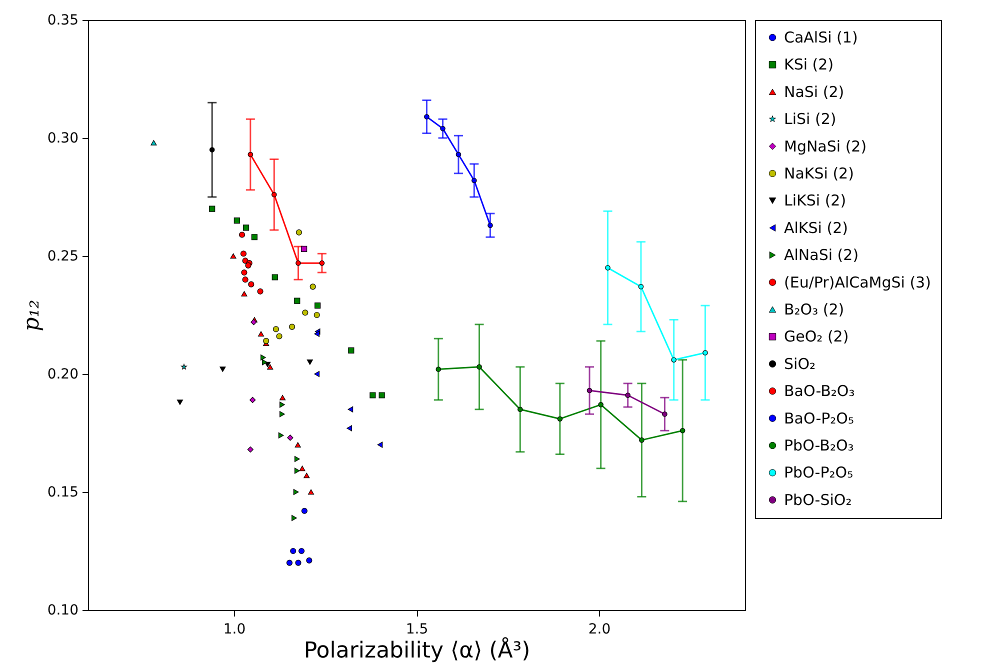  I want to click on legend-label: CaAlSi (1), so click(821, 37).